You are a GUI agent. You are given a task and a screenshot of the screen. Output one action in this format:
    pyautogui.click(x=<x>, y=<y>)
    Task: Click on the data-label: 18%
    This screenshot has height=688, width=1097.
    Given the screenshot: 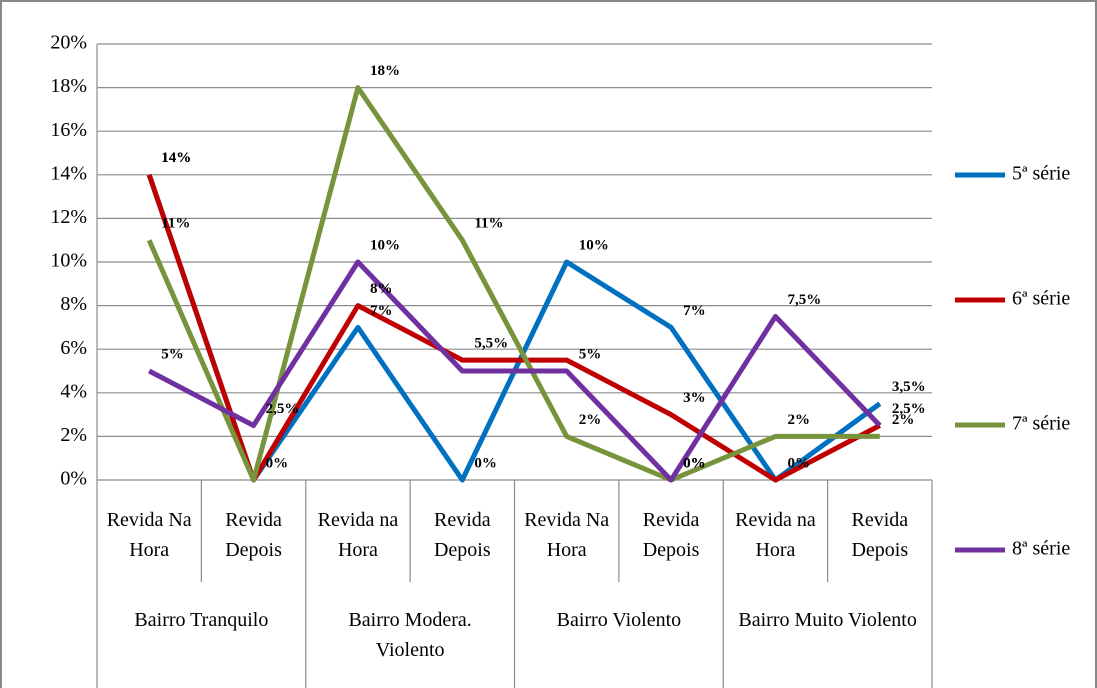 What is the action you would take?
    pyautogui.click(x=385, y=71)
    